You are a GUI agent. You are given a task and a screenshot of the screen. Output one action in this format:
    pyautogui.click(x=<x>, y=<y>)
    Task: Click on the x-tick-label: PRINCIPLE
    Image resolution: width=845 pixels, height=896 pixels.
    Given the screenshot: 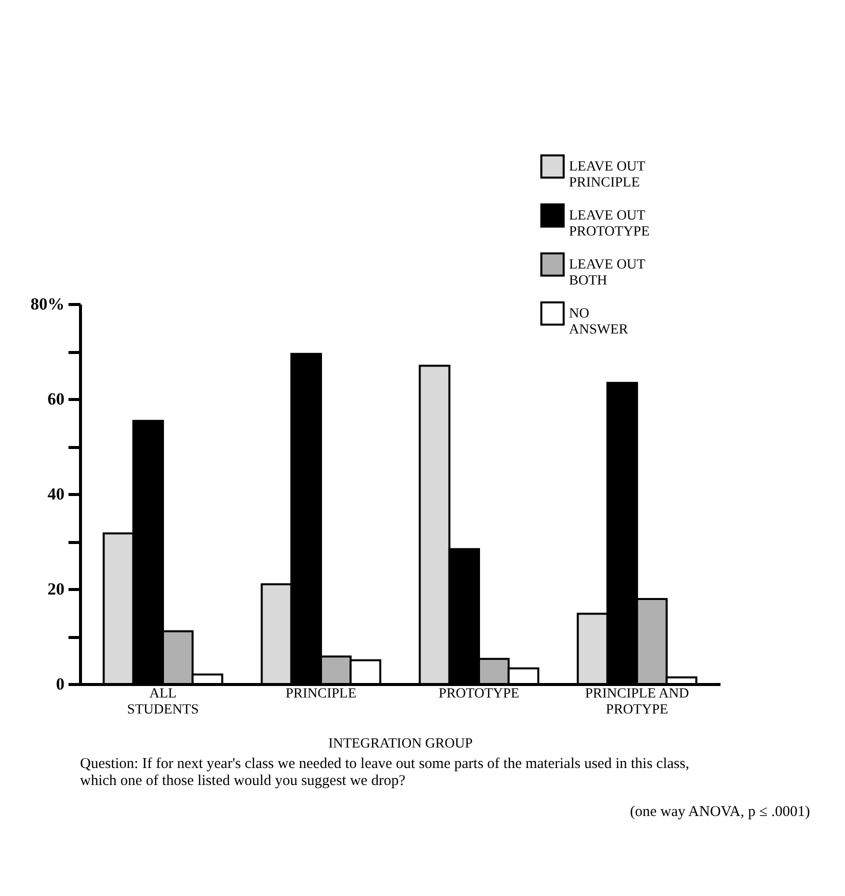 What is the action you would take?
    pyautogui.click(x=321, y=694)
    